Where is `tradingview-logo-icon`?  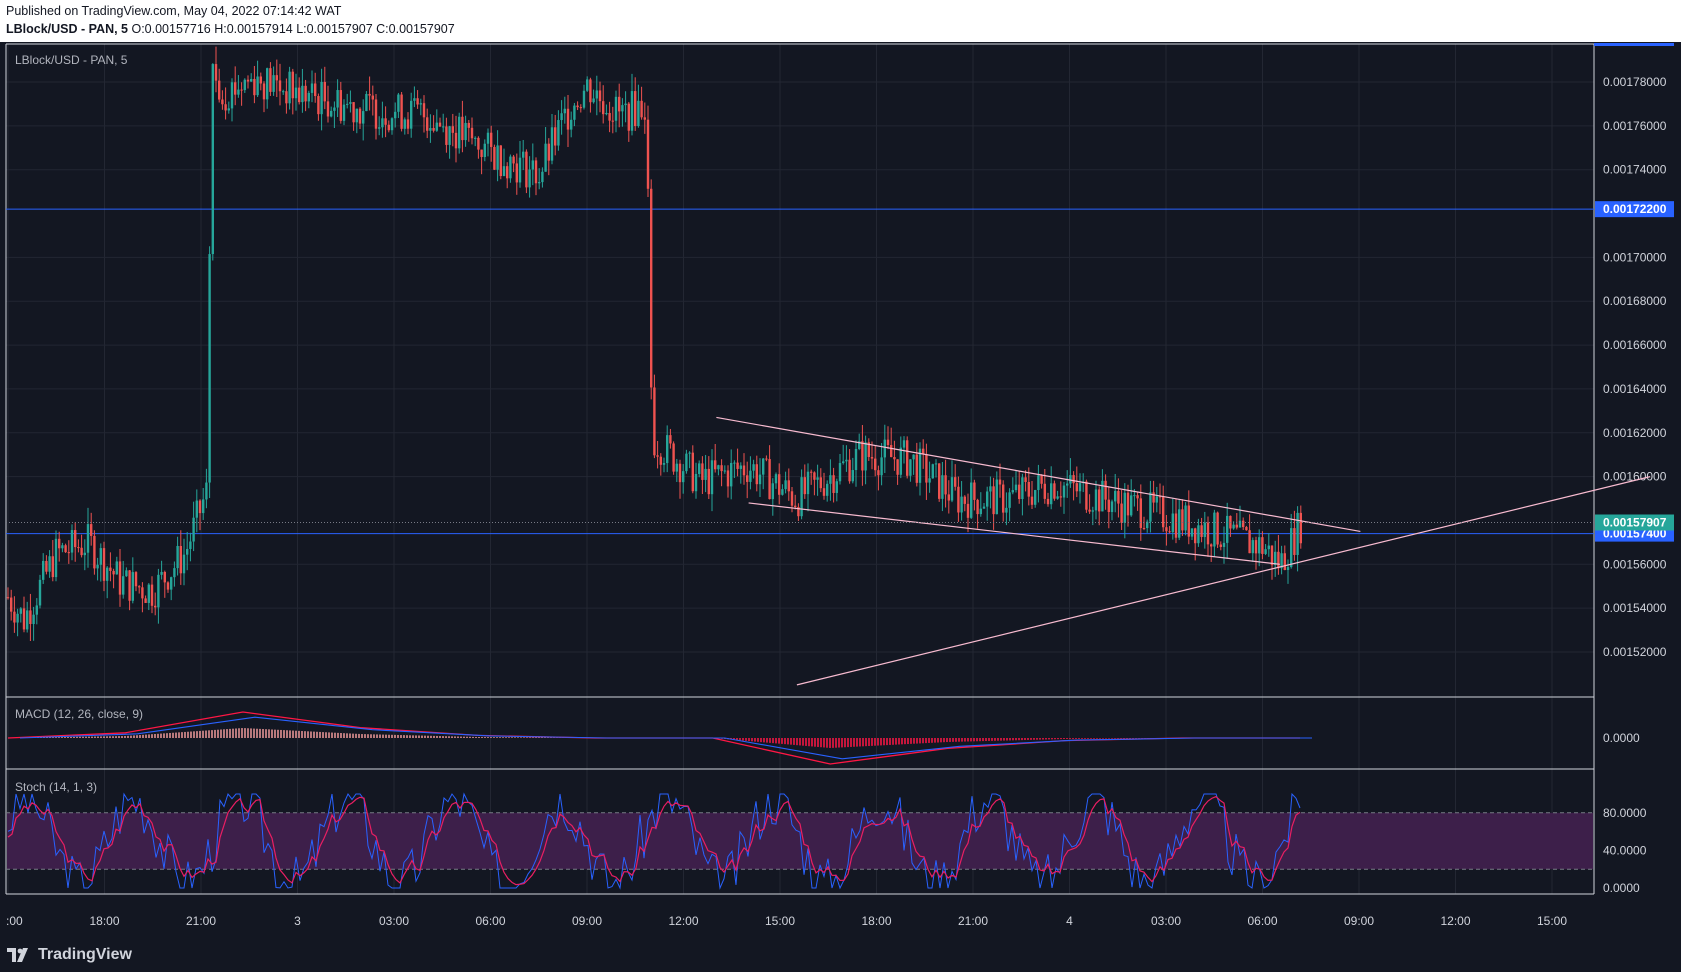 tradingview-logo-icon is located at coordinates (17, 955).